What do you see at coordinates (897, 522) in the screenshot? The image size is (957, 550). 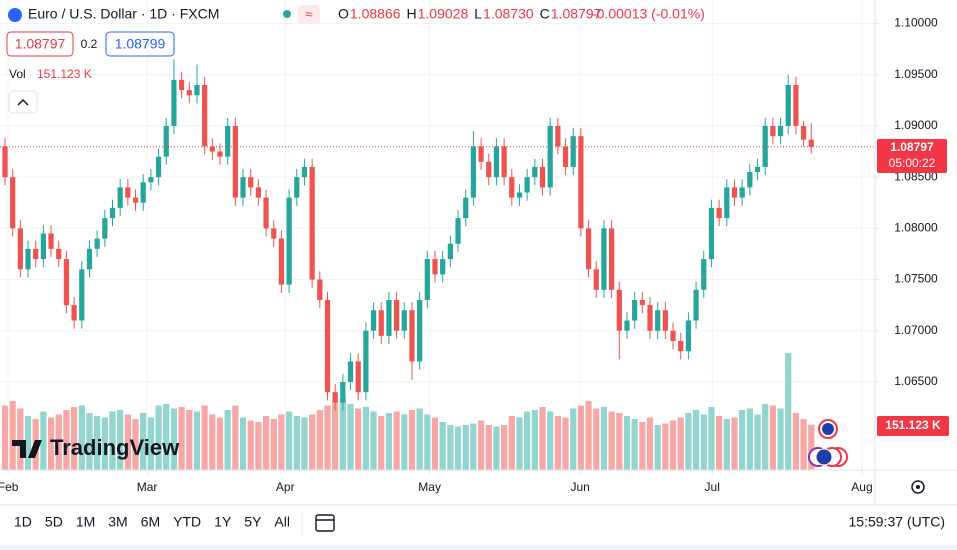 I see `clock: 15:59:37 (UTC)` at bounding box center [897, 522].